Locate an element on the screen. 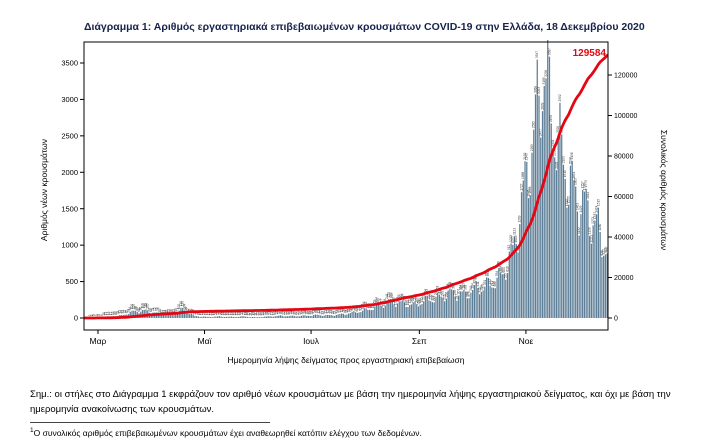 This screenshot has width=714, height=448. svg-text: 18 is located at coordinates (245, 313).